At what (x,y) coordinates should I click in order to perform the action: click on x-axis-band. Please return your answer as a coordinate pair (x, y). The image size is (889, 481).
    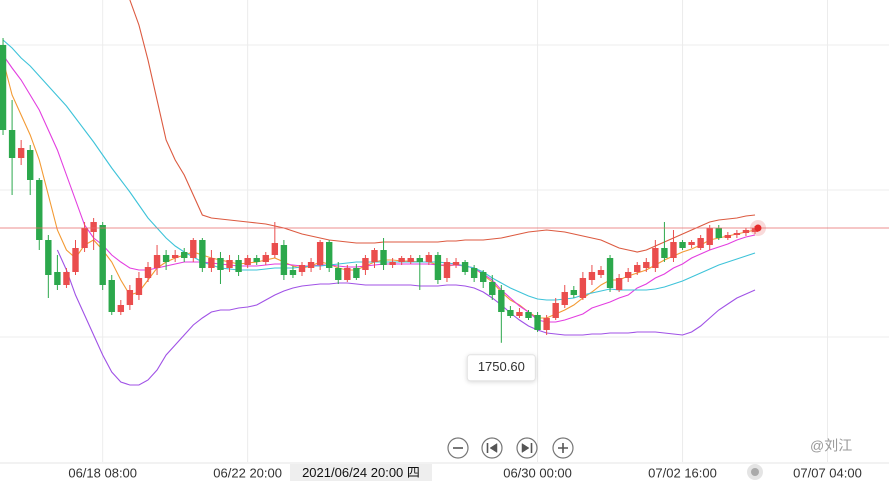
    Looking at the image, I should click on (444, 471).